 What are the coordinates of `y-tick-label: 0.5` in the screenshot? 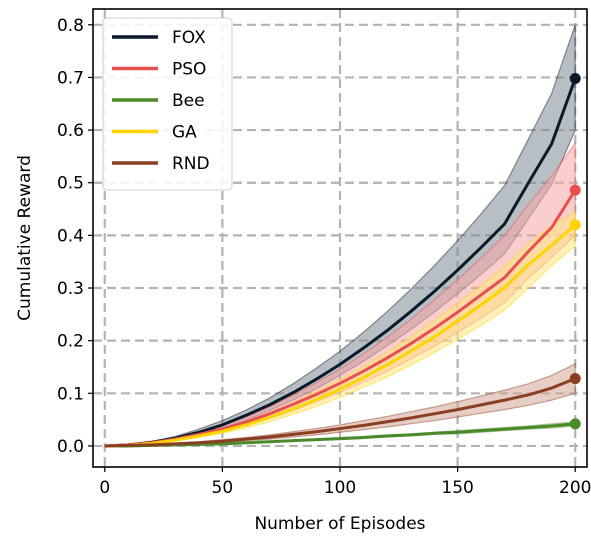 It's located at (70, 184).